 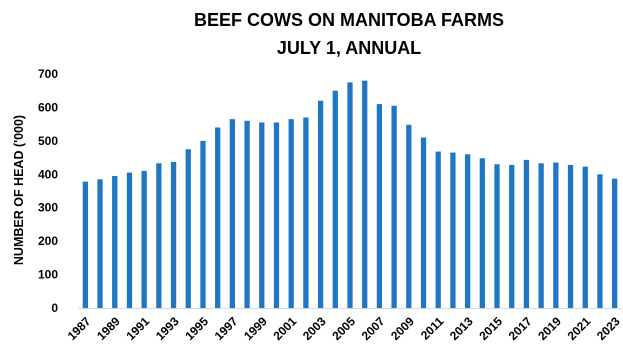 I want to click on chart-title-line-1: BEEF COWS ON MANITOBA FARMS, so click(x=349, y=20).